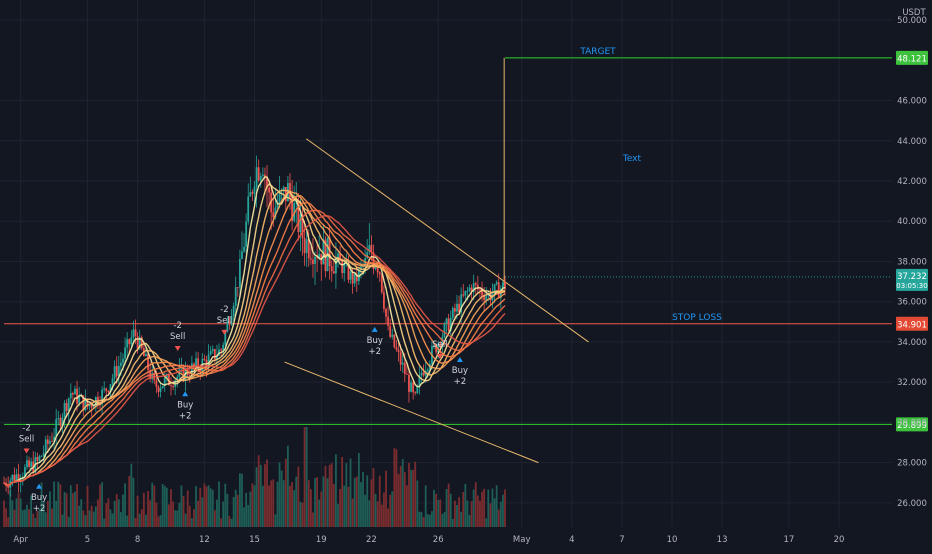  I want to click on current-price-tag, so click(912, 279).